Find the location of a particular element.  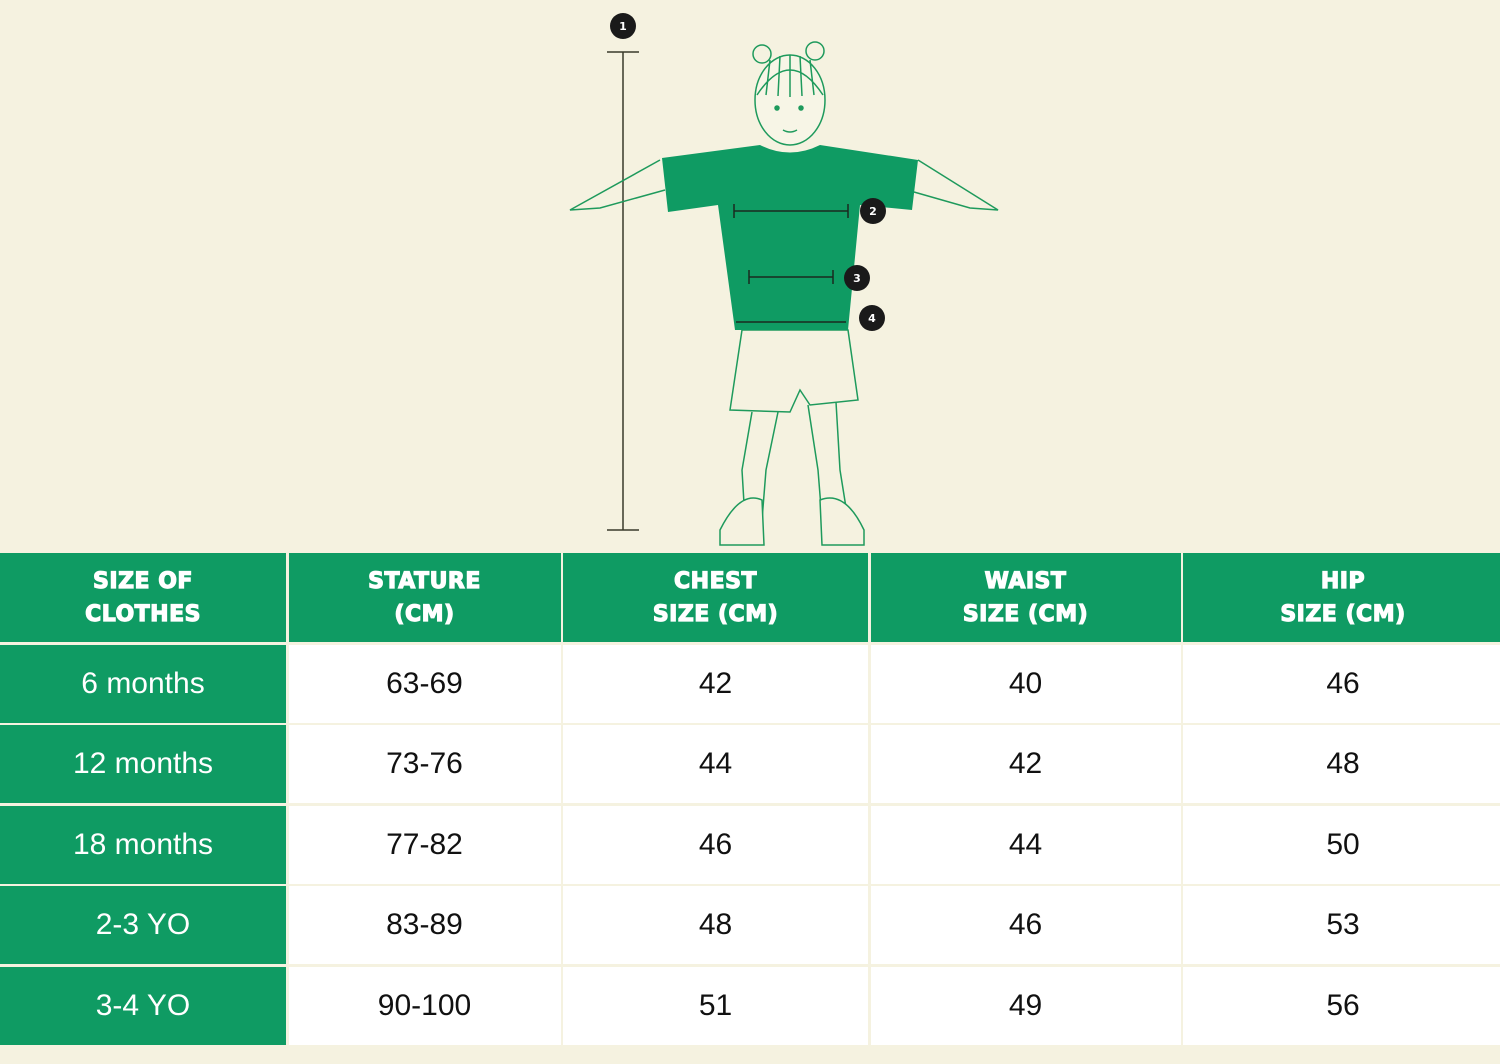

row-size-label: 3-4 YO is located at coordinates (143, 1005).